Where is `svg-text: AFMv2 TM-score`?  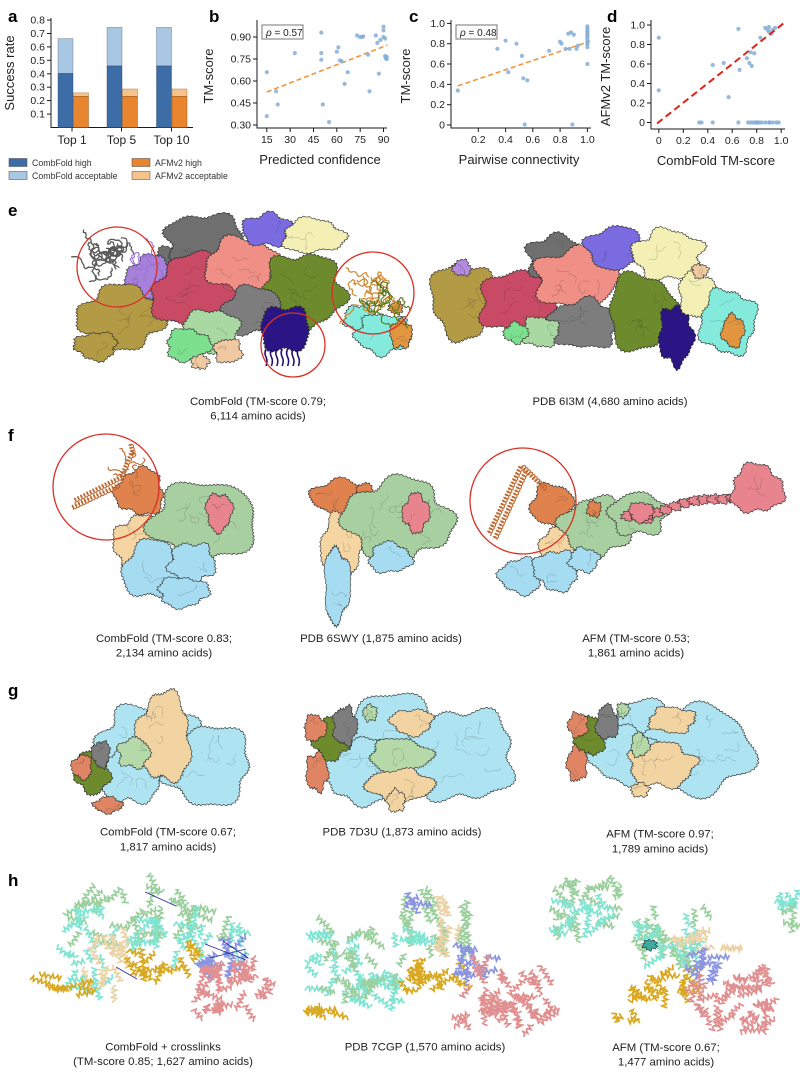
svg-text: AFMv2 TM-score is located at coordinates (605, 76).